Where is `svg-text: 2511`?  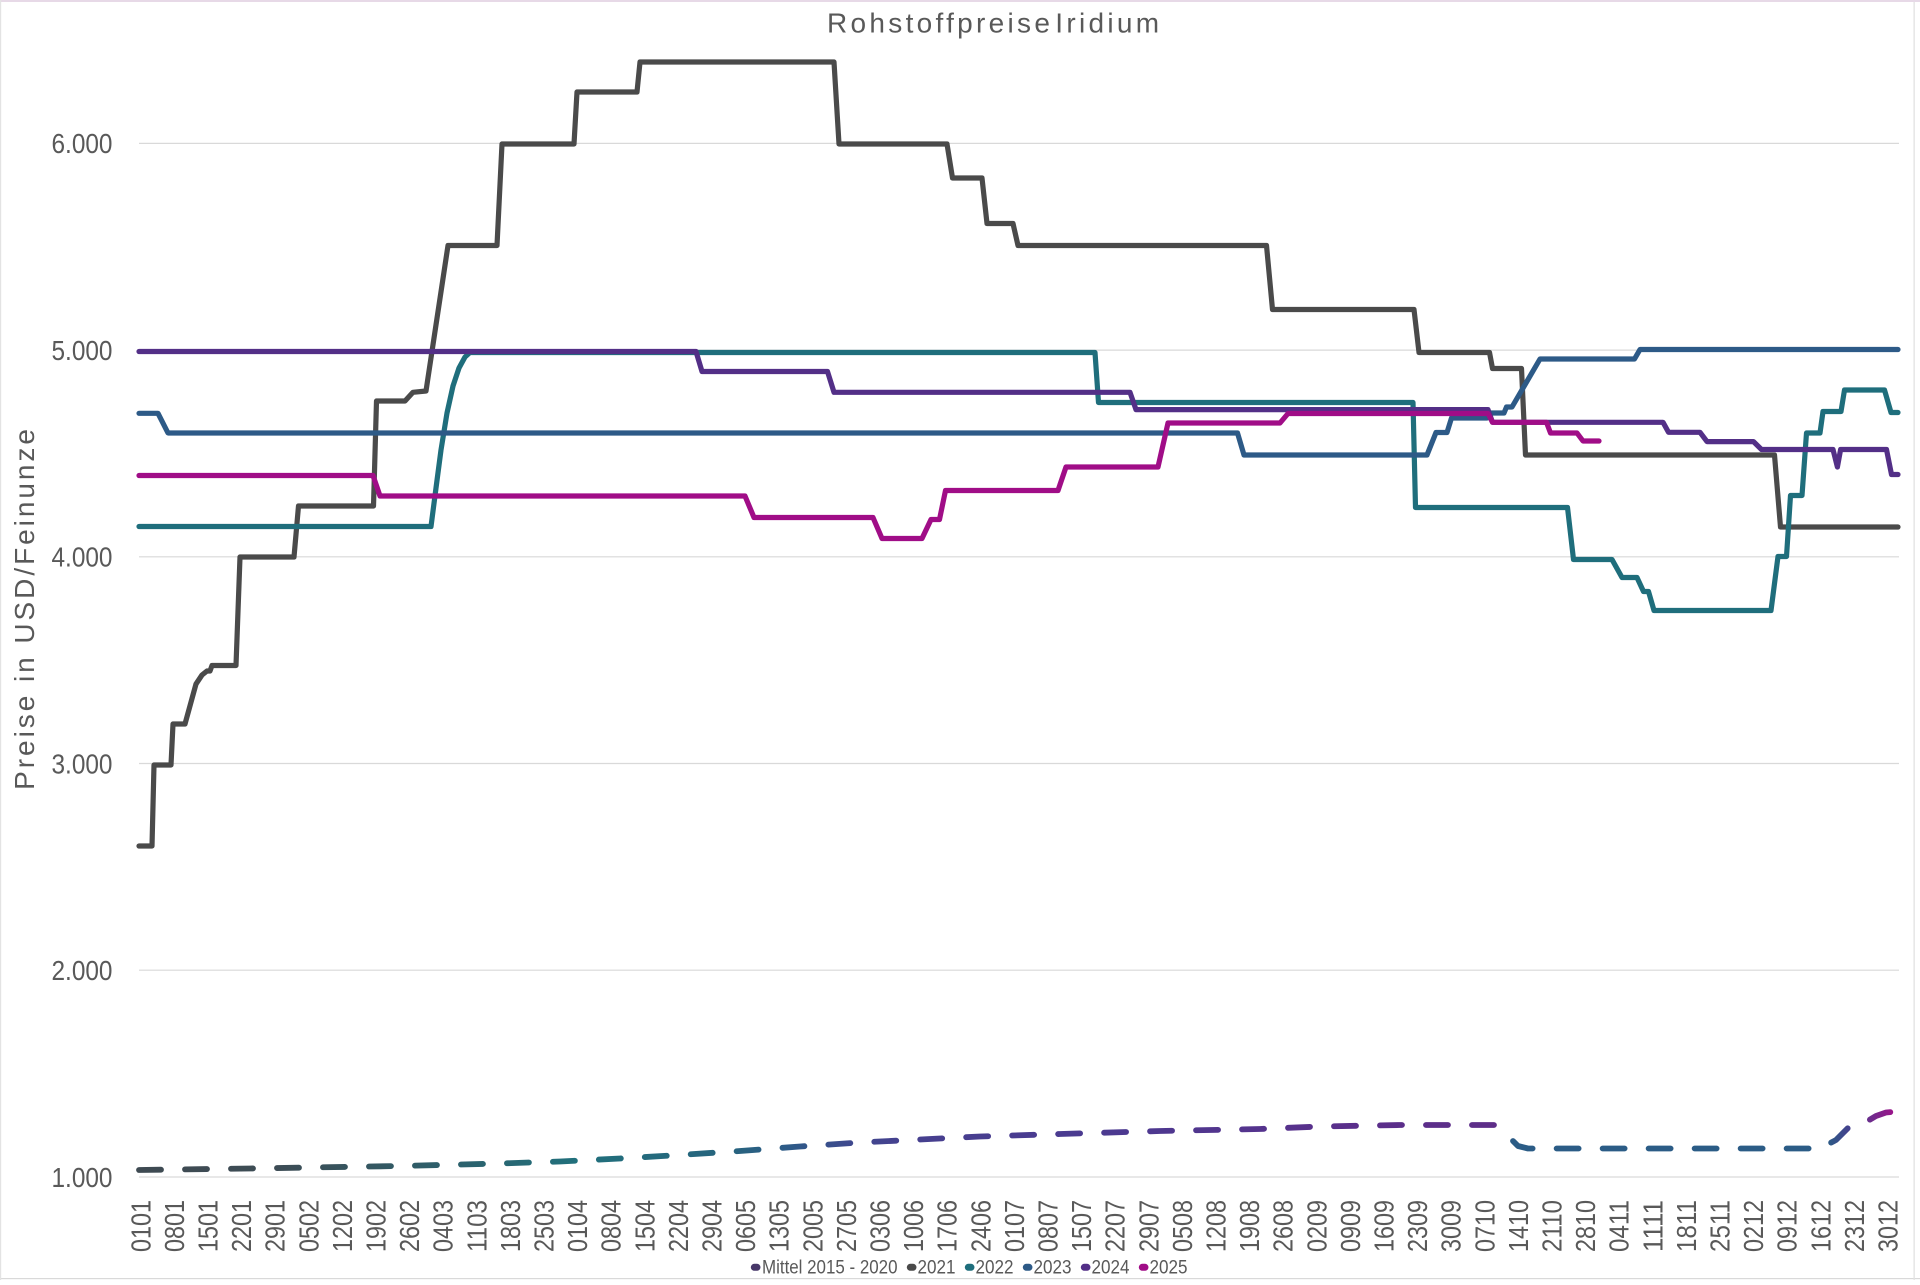 svg-text: 2511 is located at coordinates (1720, 1226).